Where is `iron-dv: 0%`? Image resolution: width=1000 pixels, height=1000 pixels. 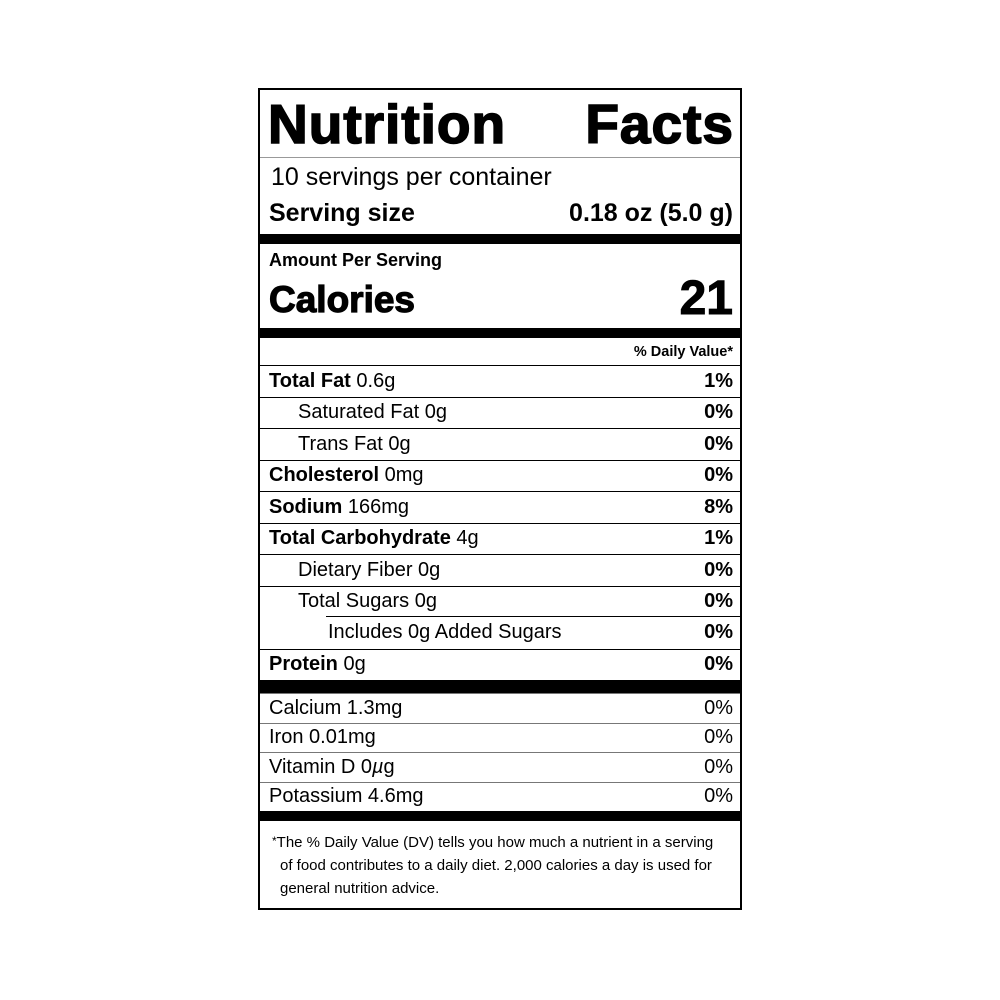 iron-dv: 0% is located at coordinates (718, 737).